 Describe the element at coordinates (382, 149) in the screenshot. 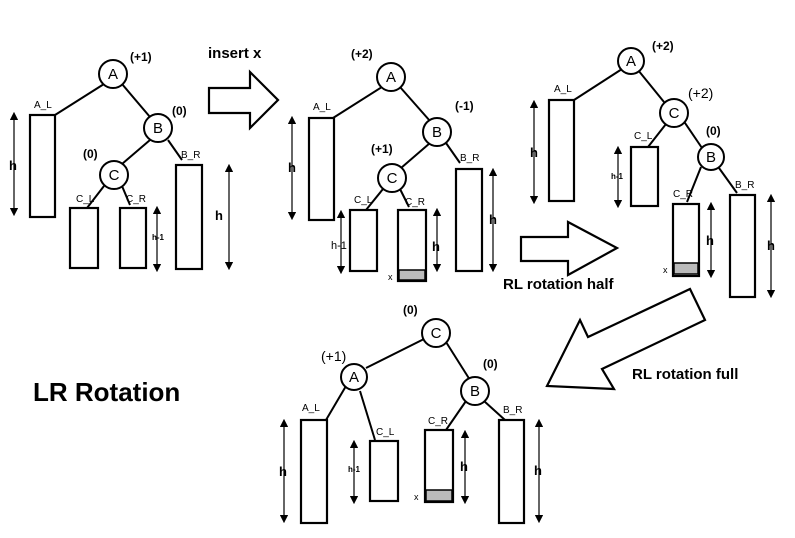

I see `balance-c: (+1)` at that location.